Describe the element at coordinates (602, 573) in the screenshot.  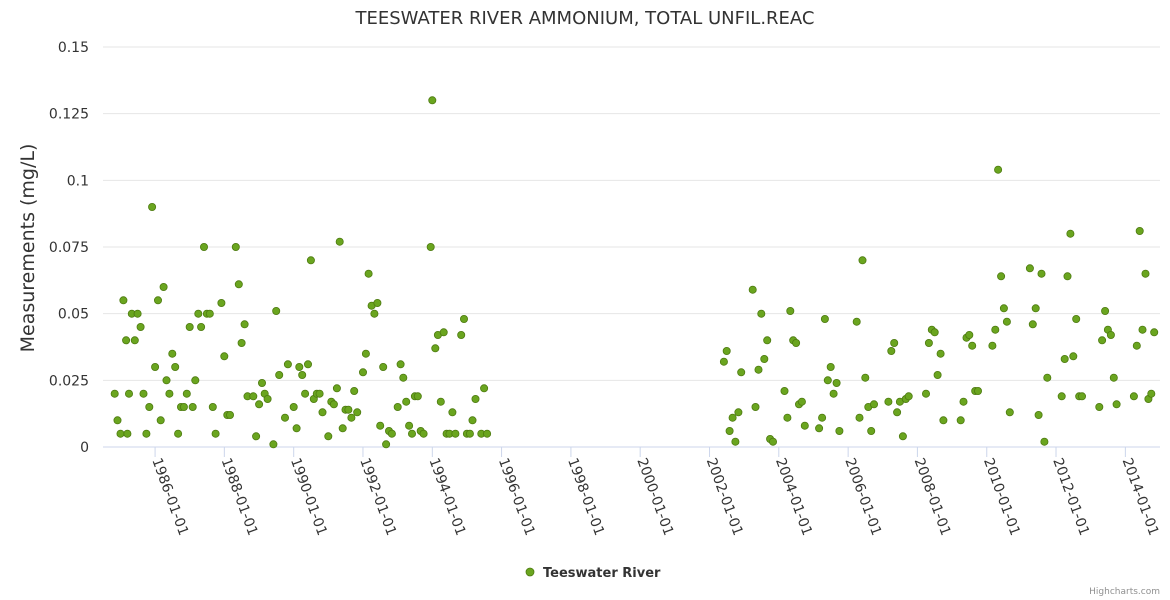
I see `legend-label: Teeswater River` at that location.